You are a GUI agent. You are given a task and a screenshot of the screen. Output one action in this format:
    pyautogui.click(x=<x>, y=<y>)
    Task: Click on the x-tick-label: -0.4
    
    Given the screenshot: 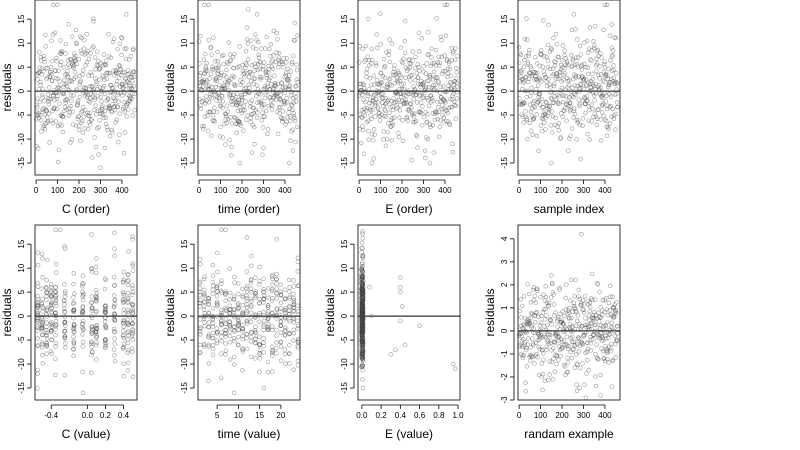 What is the action you would take?
    pyautogui.click(x=51, y=415)
    